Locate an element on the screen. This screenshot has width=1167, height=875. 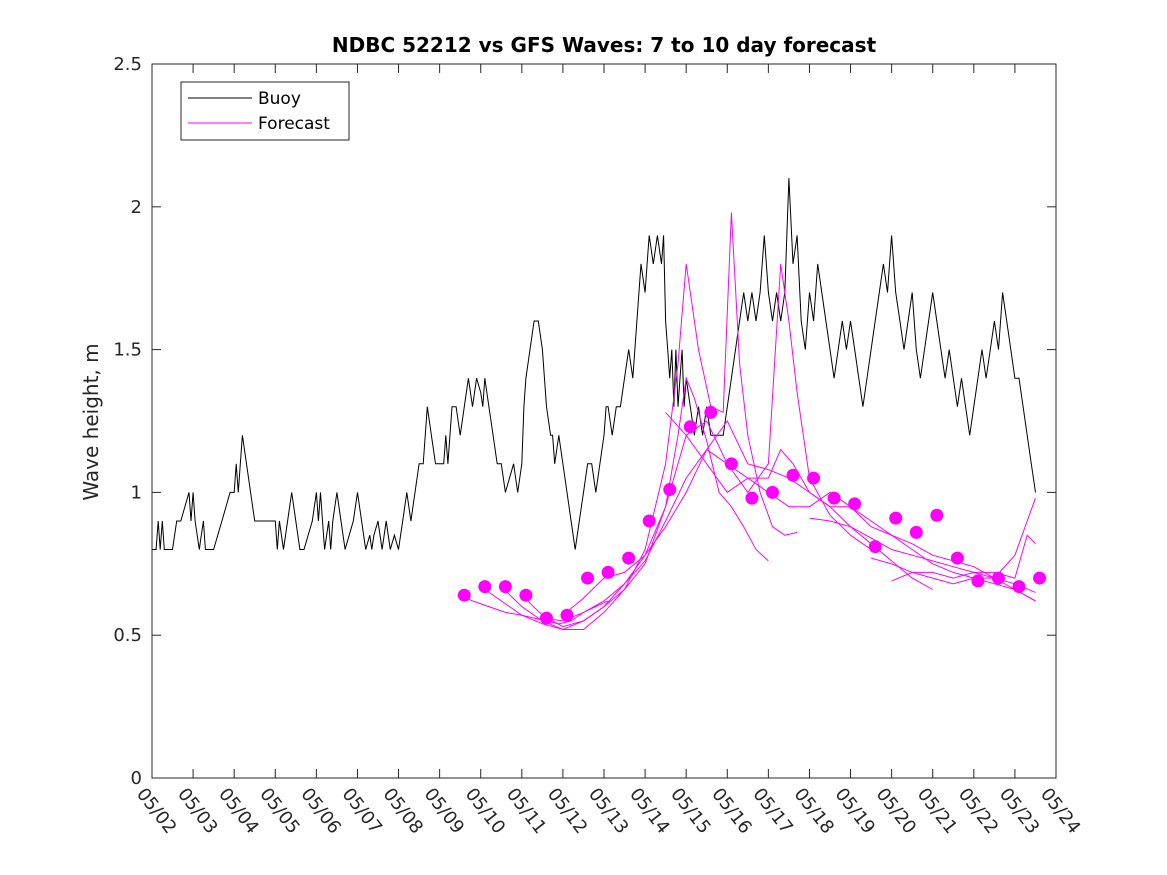
legend-box is located at coordinates (265, 111).